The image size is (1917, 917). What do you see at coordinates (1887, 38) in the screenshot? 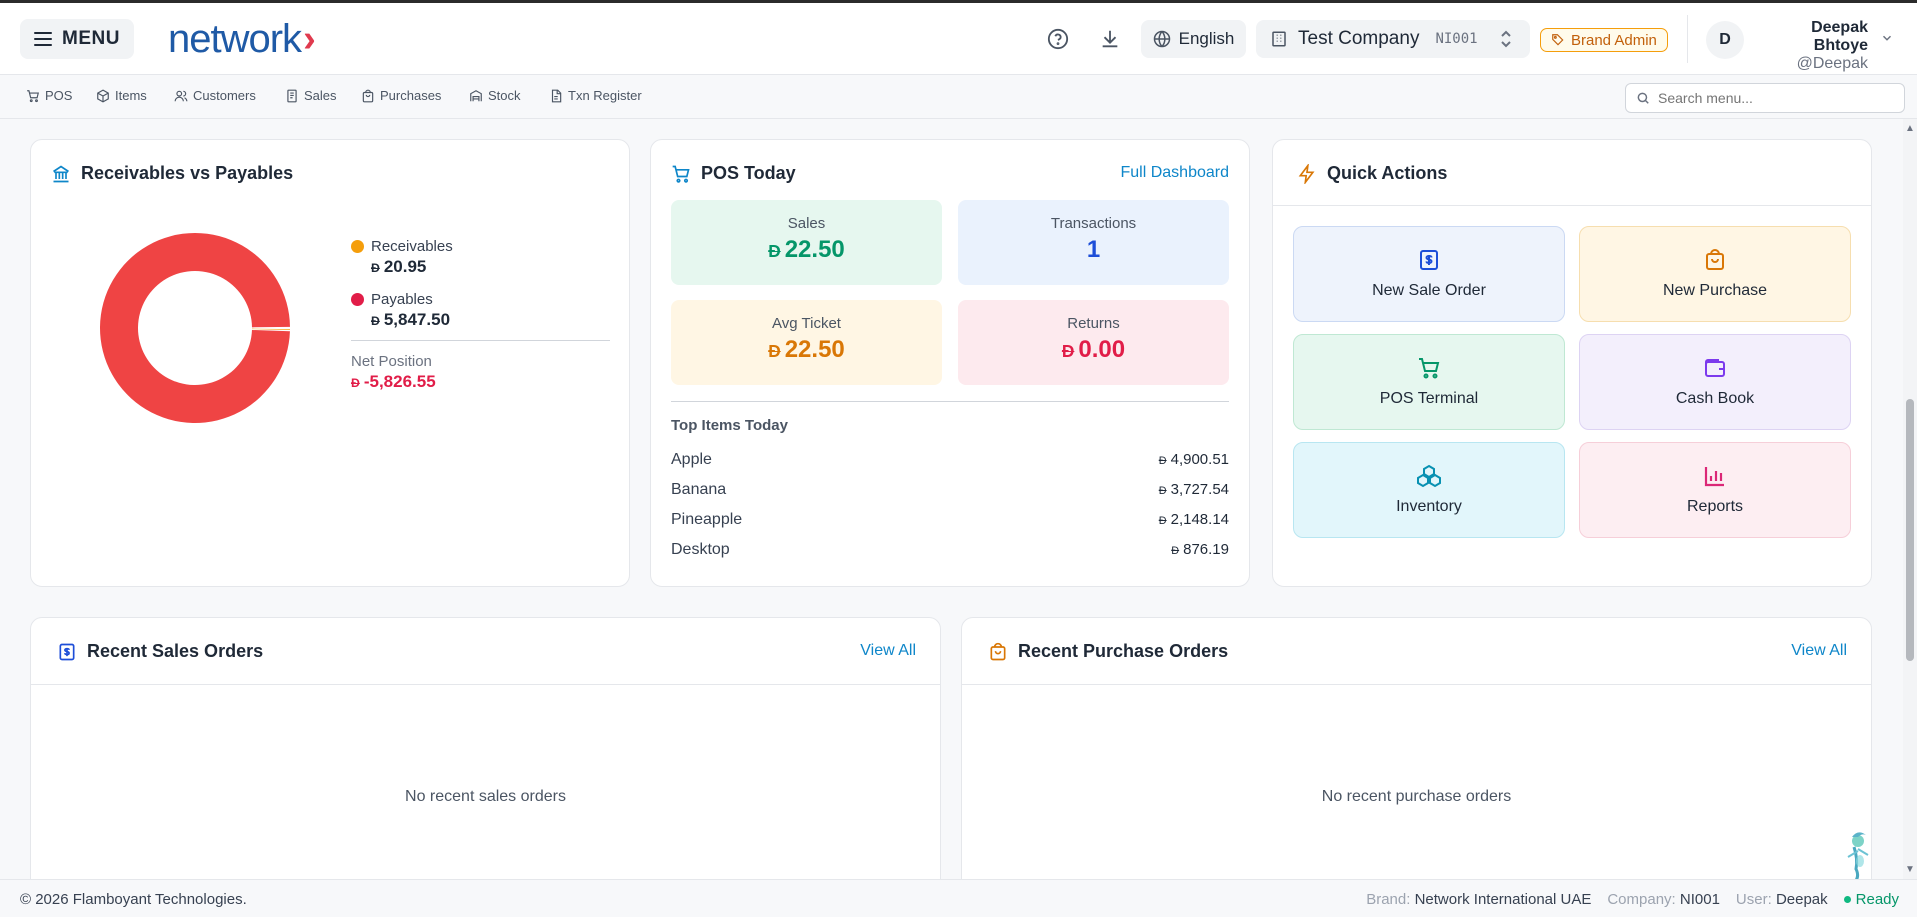
I see `chevron-down-icon` at bounding box center [1887, 38].